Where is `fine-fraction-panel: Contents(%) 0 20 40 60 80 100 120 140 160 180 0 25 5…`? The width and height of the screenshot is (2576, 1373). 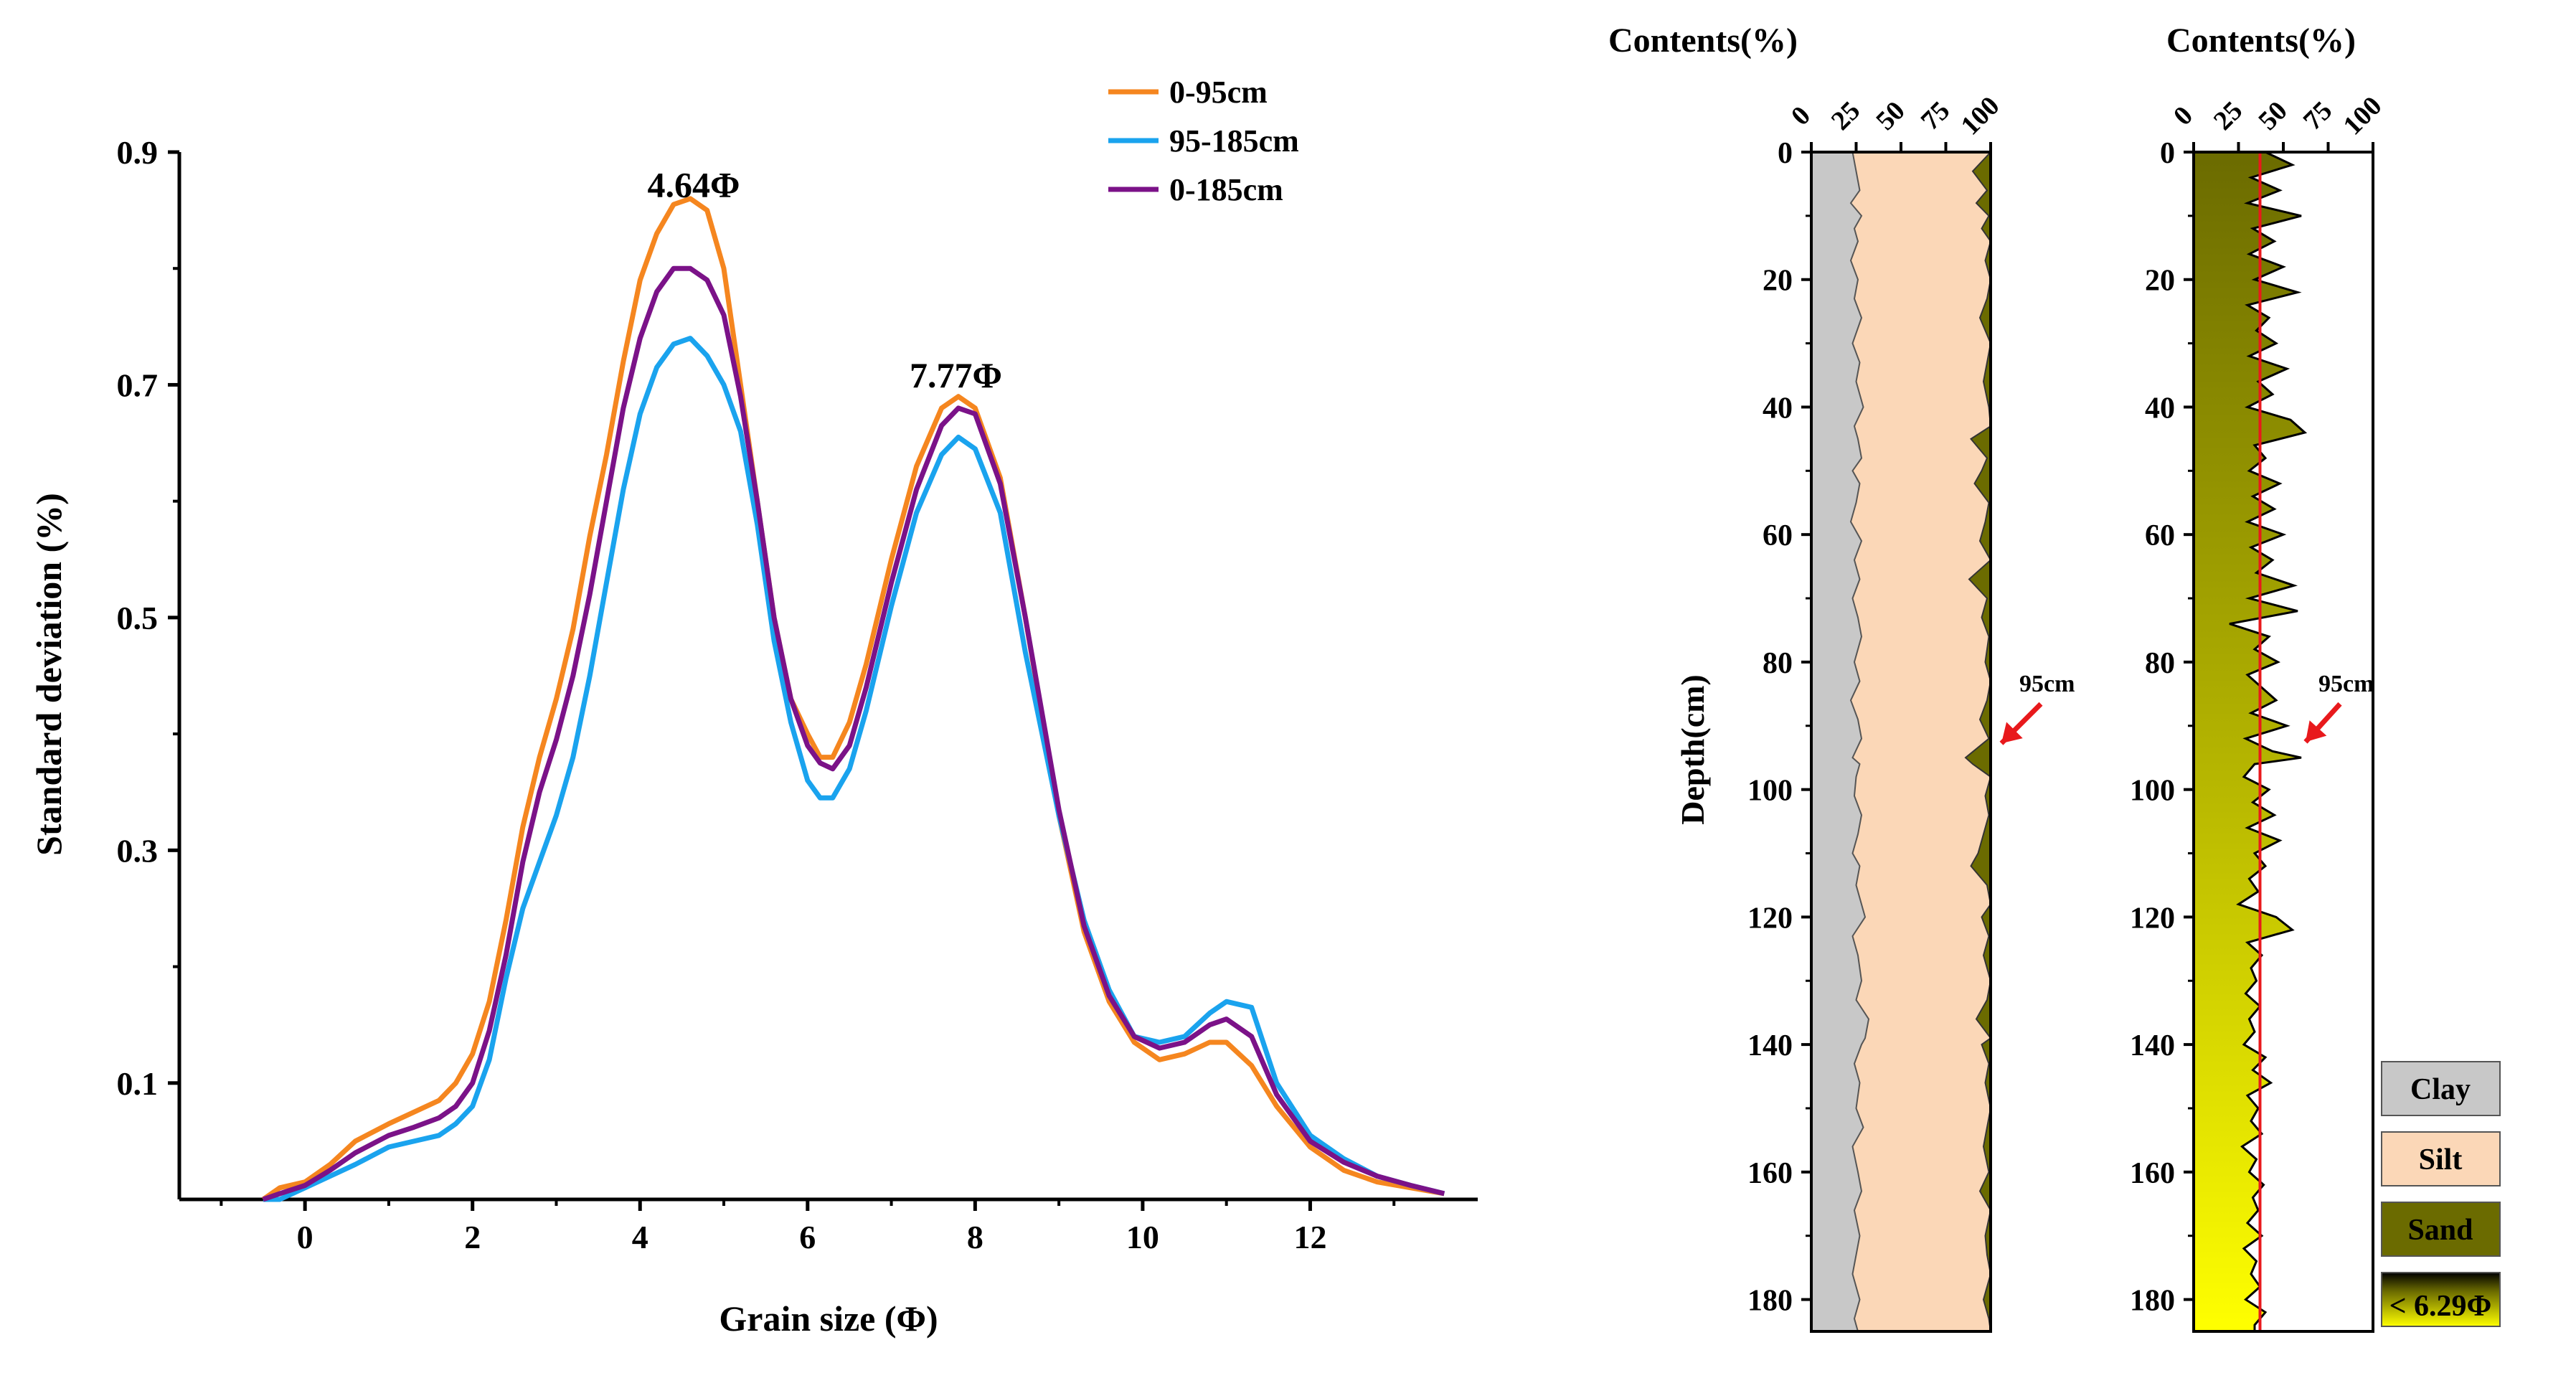 fine-fraction-panel: Contents(%) 0 20 40 60 80 100 120 140 160 180 0 25 5… is located at coordinates (2259, 677).